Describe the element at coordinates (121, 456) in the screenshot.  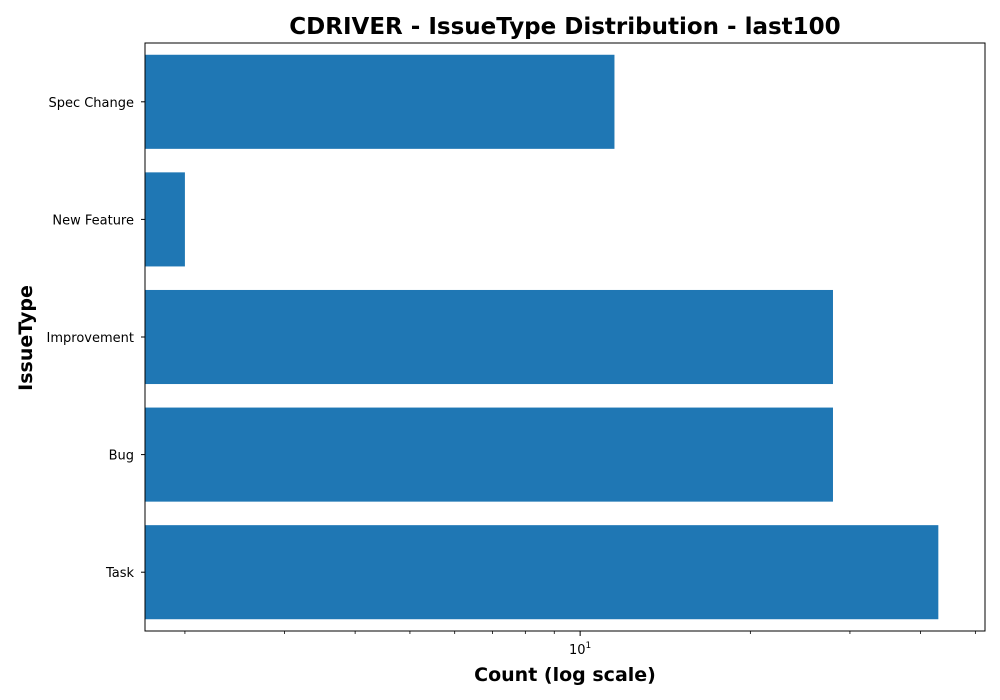
I see `y-tick-label: Bug` at that location.